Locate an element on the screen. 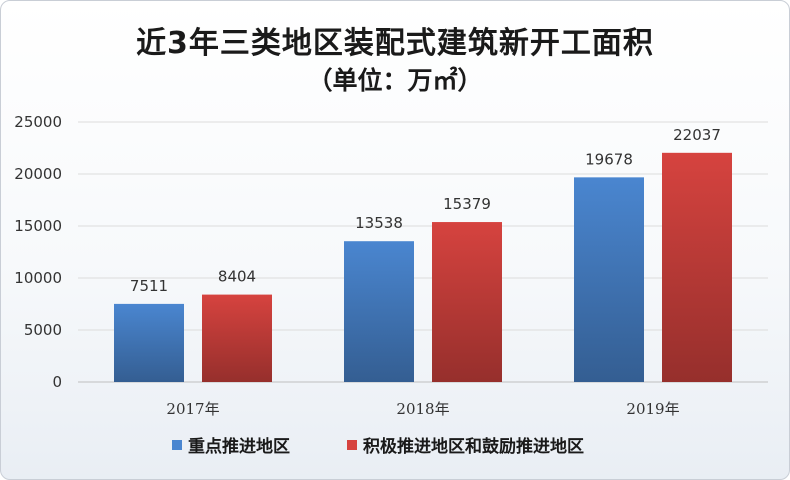 The width and height of the screenshot is (790, 480). x-category-label: 2019年 is located at coordinates (652, 409).